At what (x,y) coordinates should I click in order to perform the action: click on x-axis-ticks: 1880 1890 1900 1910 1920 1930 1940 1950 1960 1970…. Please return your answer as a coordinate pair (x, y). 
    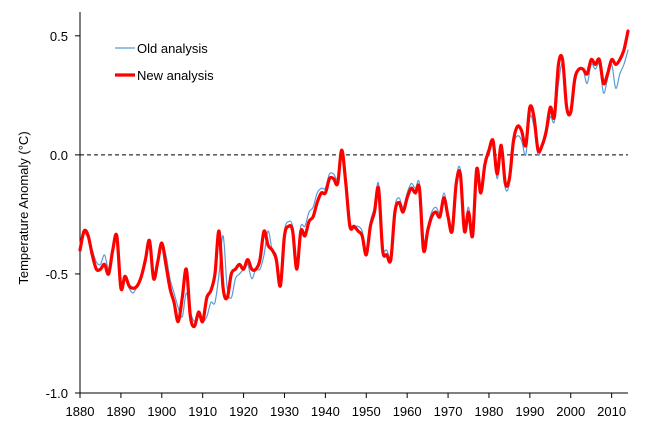
    Looking at the image, I should click on (346, 406).